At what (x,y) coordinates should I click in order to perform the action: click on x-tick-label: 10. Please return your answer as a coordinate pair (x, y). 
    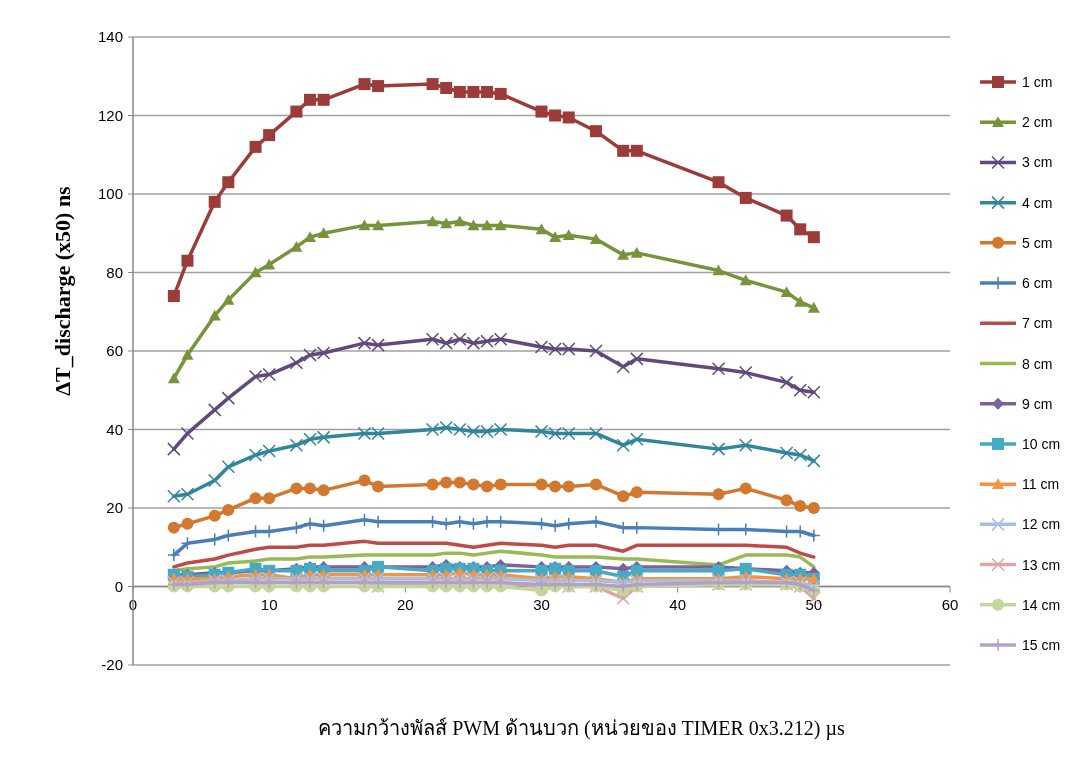
    Looking at the image, I should click on (269, 604).